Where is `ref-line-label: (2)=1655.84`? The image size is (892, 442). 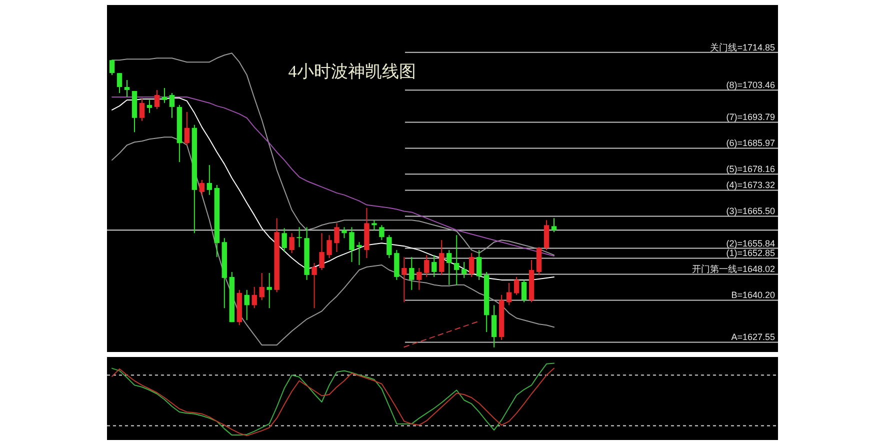
ref-line-label: (2)=1655.84 is located at coordinates (750, 243).